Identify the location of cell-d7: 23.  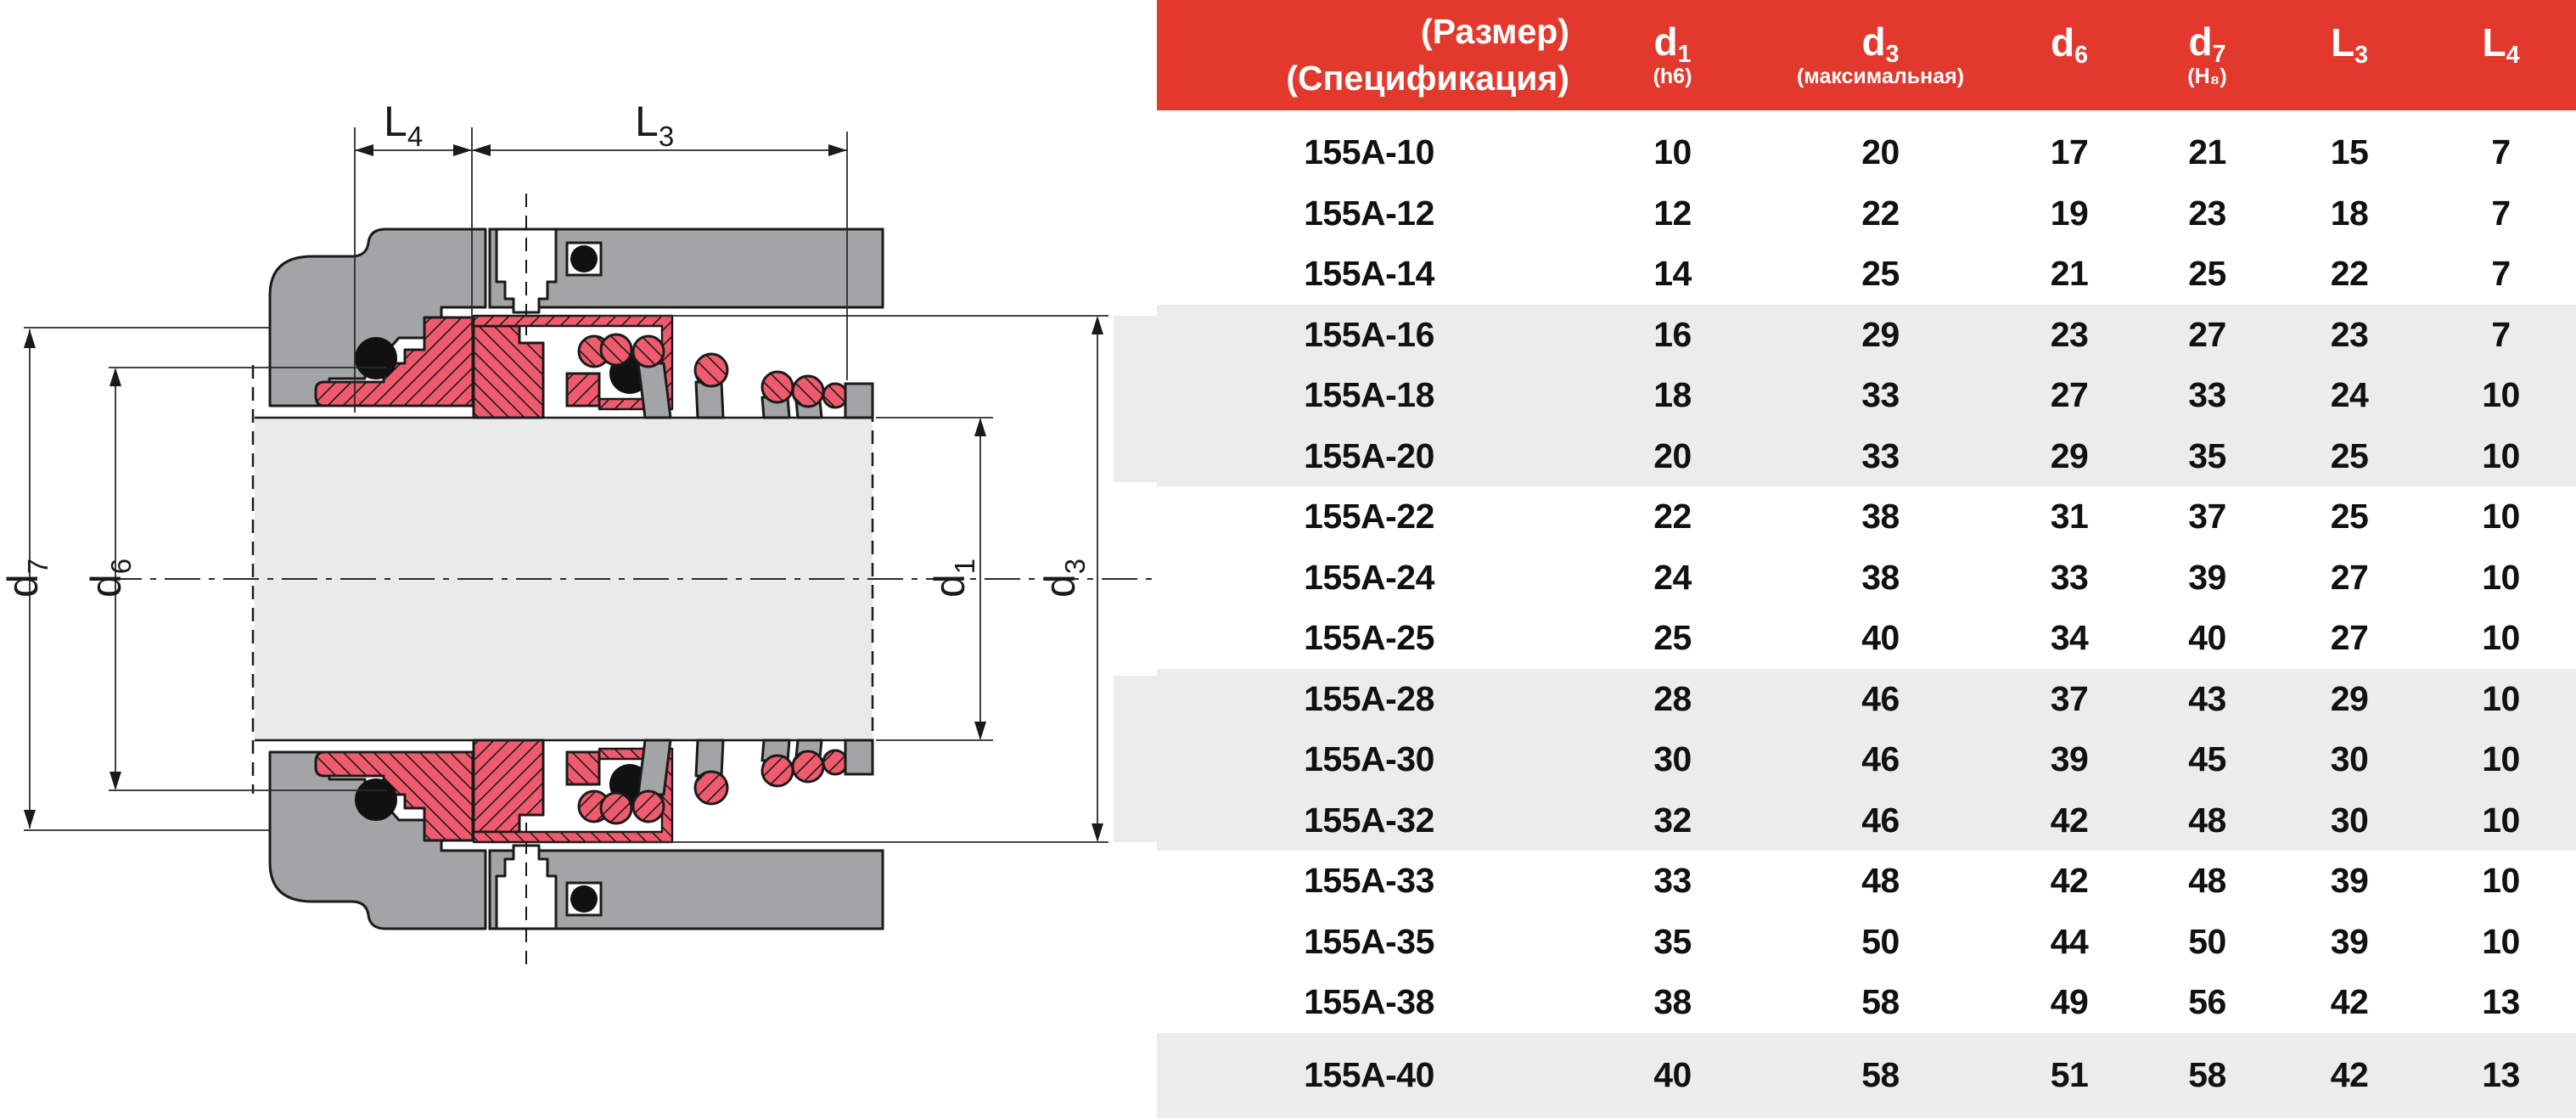
(2207, 213).